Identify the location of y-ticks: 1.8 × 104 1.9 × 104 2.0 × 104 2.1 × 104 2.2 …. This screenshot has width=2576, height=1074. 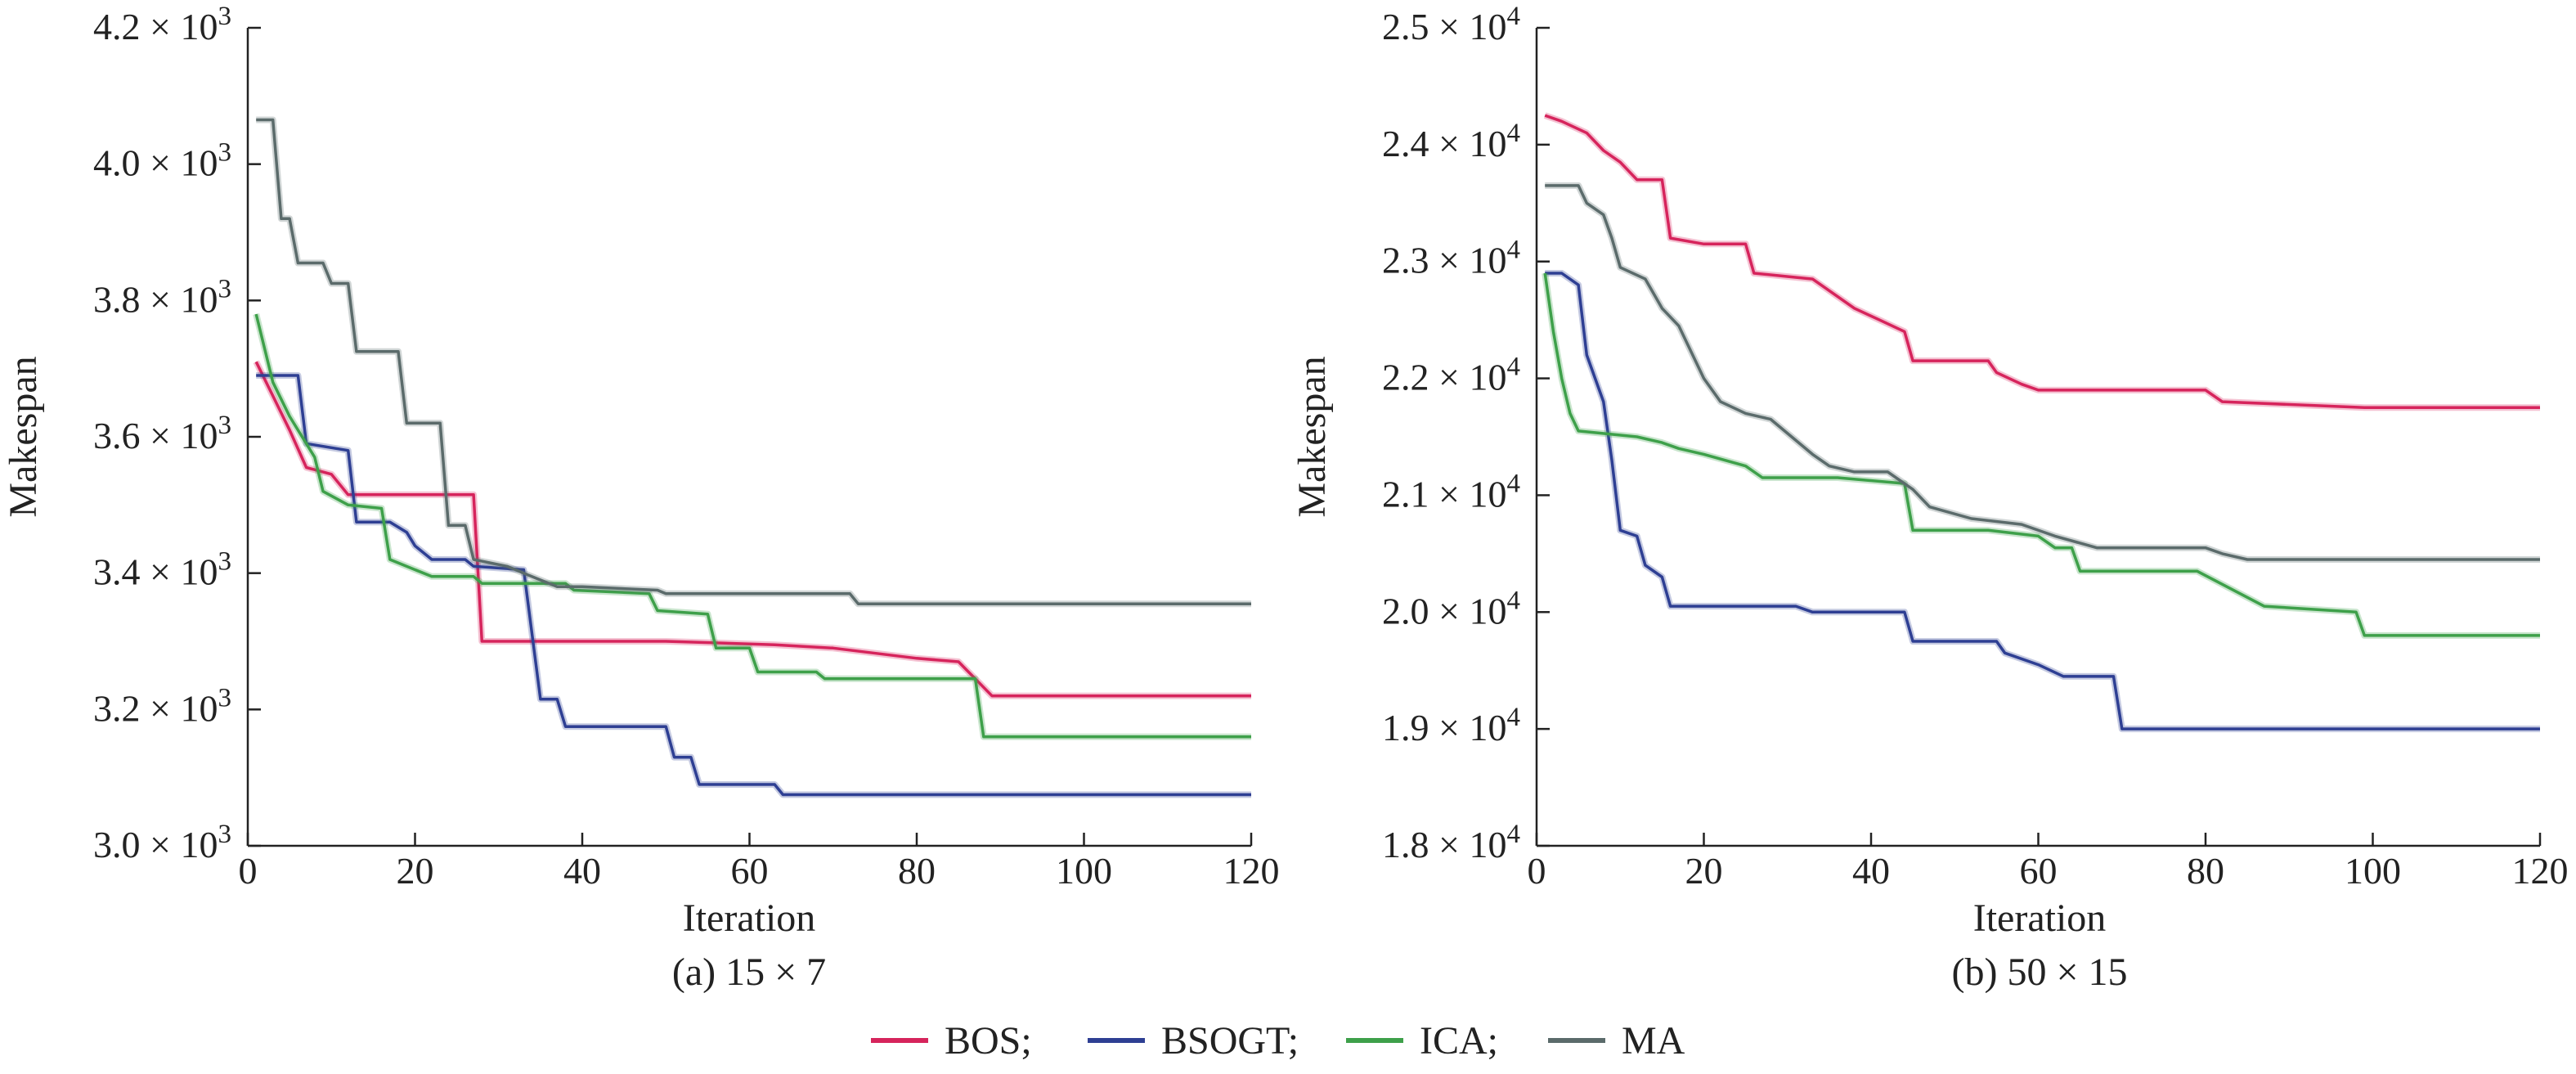
(1466, 433).